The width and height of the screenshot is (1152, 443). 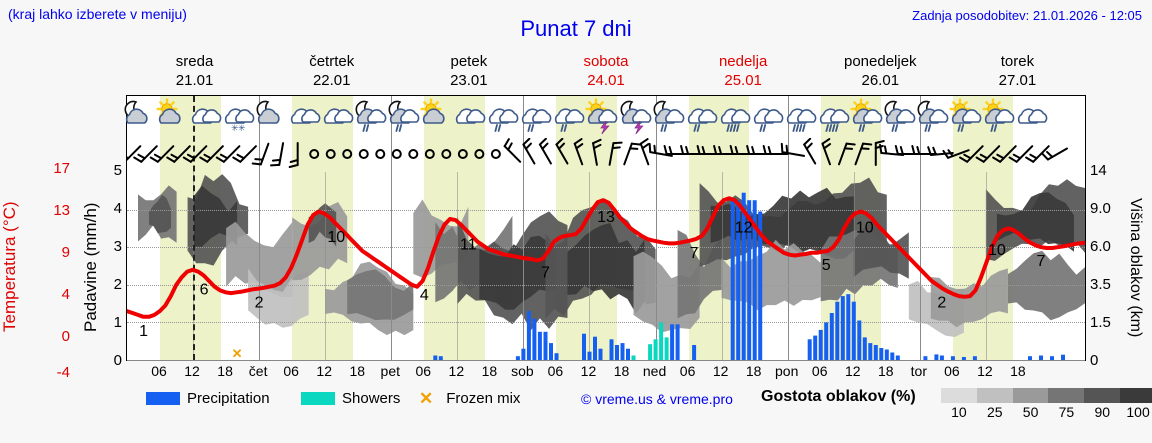 What do you see at coordinates (194, 72) in the screenshot?
I see `day-header-0: sreda 21.01` at bounding box center [194, 72].